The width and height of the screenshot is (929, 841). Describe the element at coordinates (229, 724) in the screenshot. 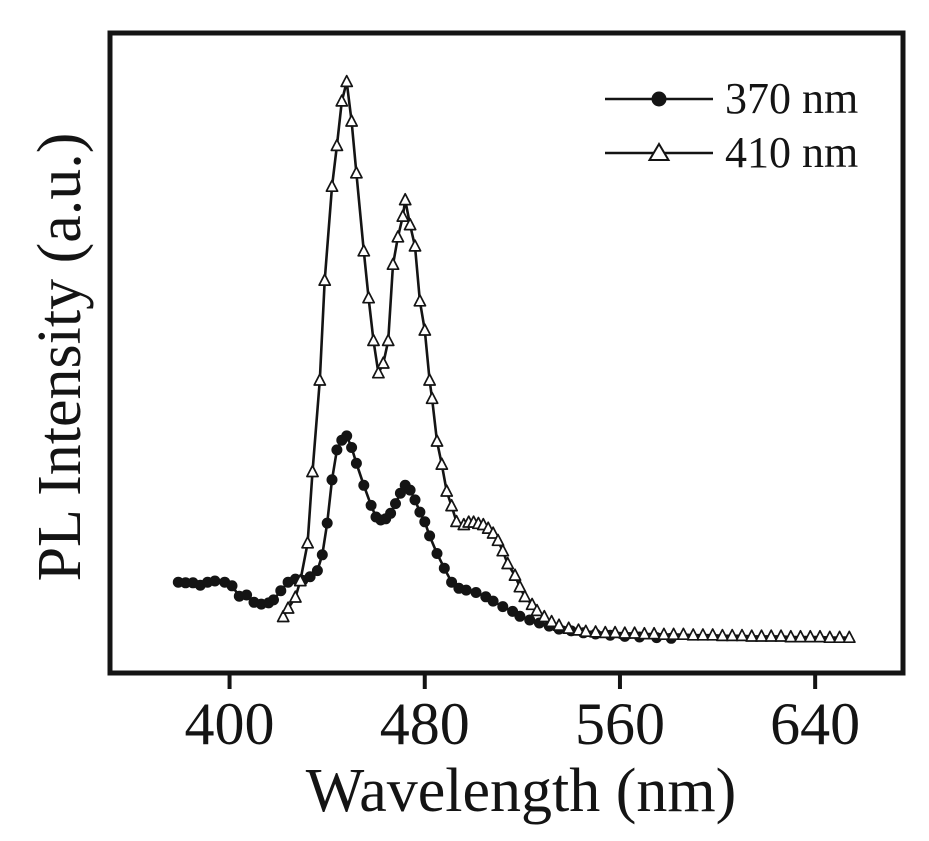

I see `x-tick-label-400: 400` at that location.